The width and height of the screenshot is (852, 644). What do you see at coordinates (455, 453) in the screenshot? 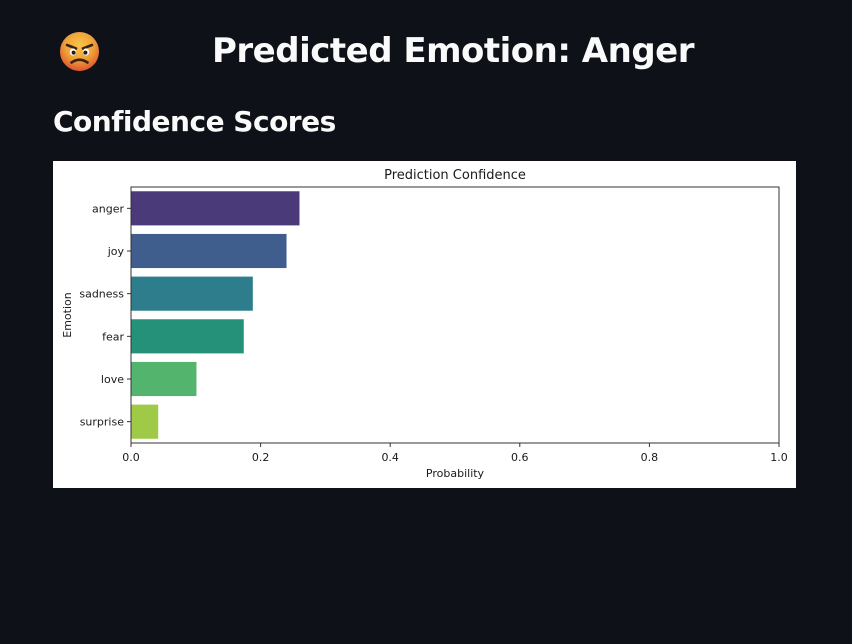
I see `chart-xtick-labels: 0.0 0.2 0.4 0.6 0.8 1.0` at bounding box center [455, 453].